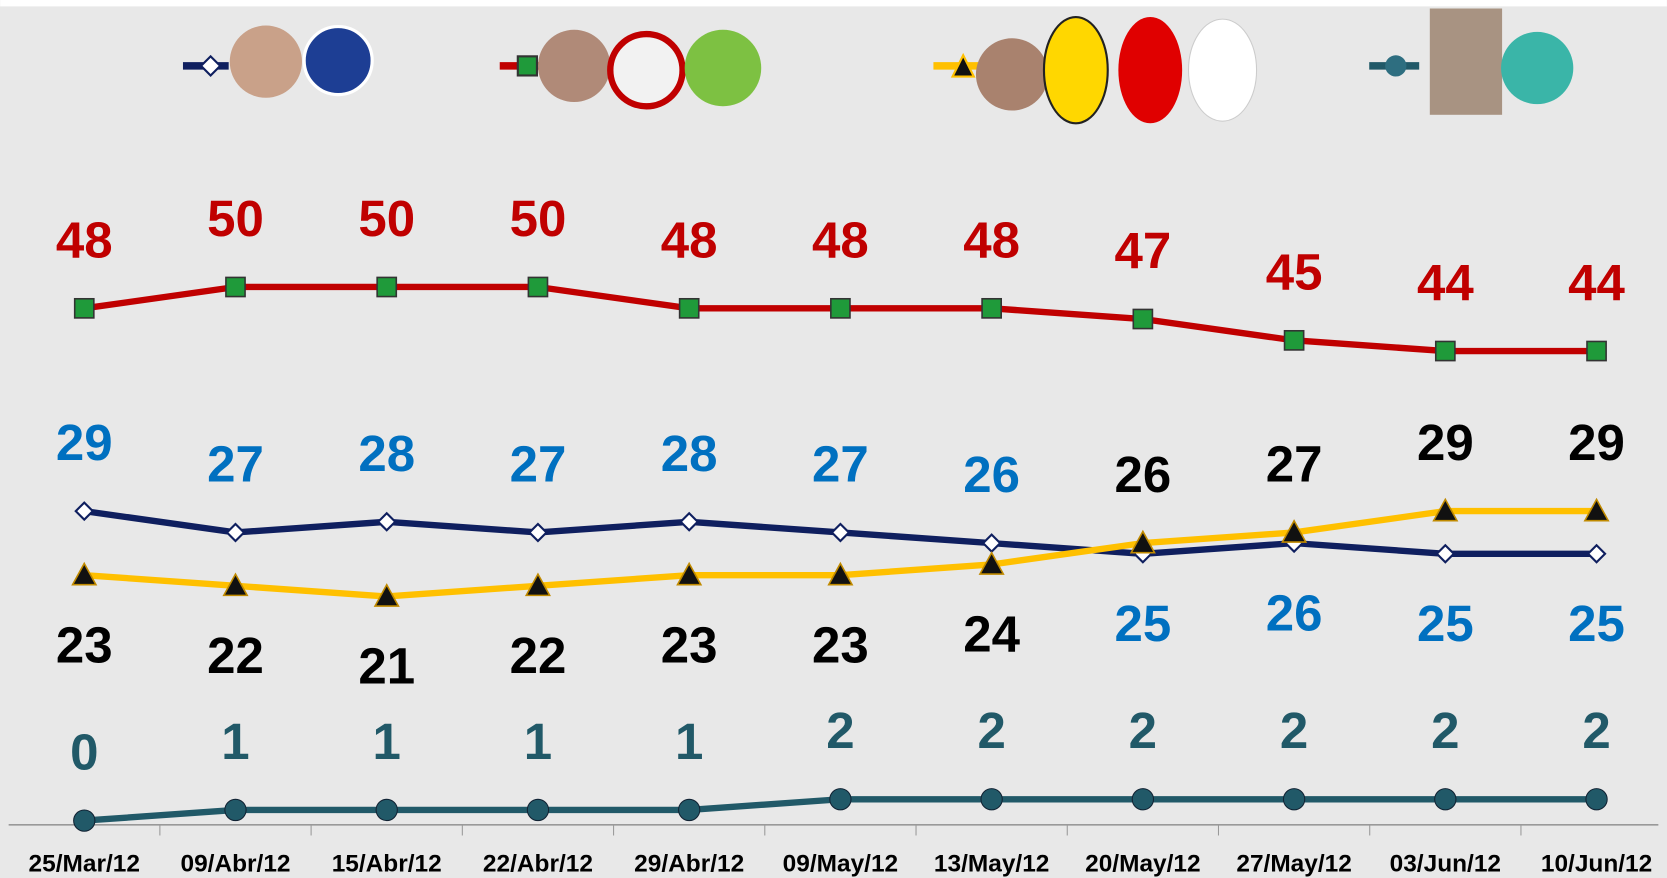 Image resolution: width=1667 pixels, height=878 pixels. Describe the element at coordinates (878, 66) in the screenshot. I see `legend` at that location.